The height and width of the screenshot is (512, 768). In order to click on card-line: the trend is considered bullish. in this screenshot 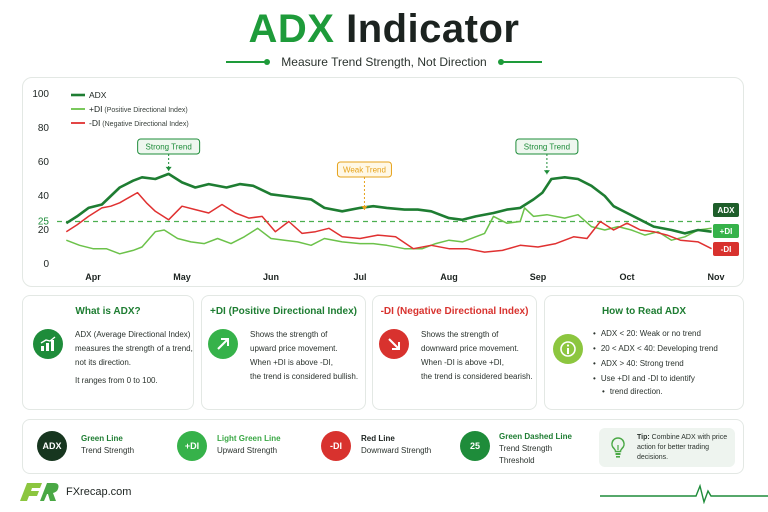, I will do `click(304, 376)`.